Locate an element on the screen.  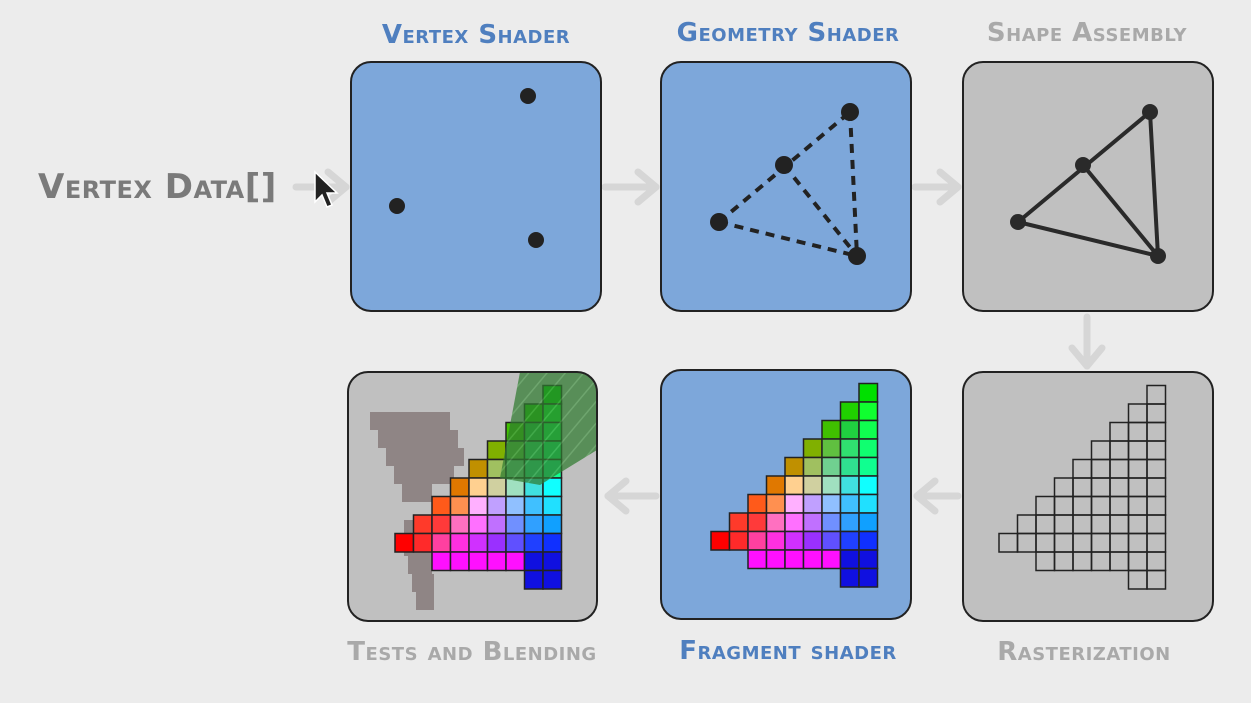
stage-box-rasterization is located at coordinates (1088, 496).